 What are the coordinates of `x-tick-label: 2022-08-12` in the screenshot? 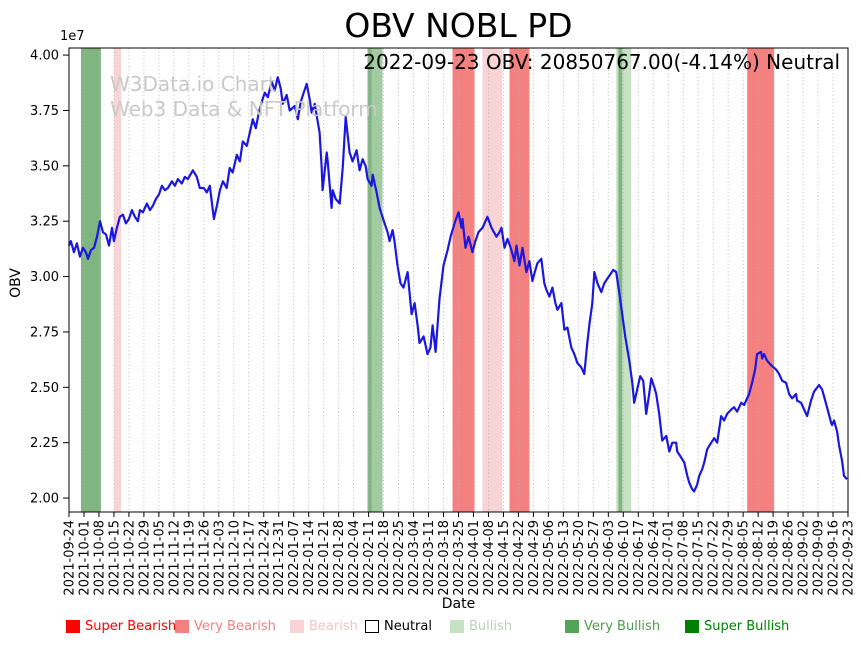 It's located at (759, 558).